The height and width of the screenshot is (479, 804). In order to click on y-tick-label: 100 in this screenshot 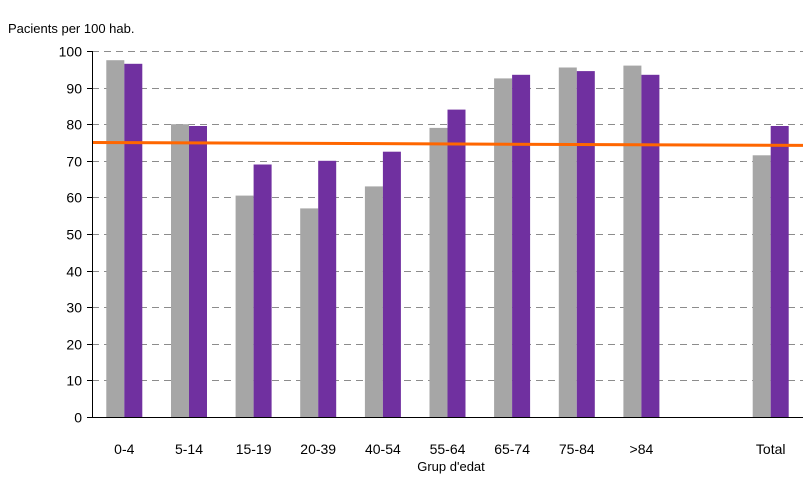, I will do `click(71, 52)`.